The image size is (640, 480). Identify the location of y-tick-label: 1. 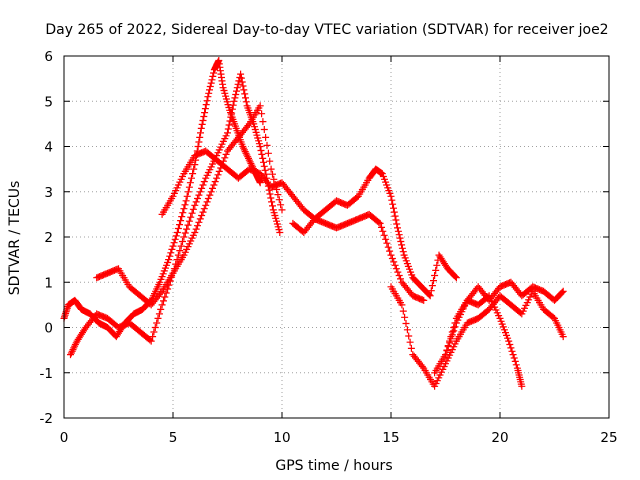
(48, 283).